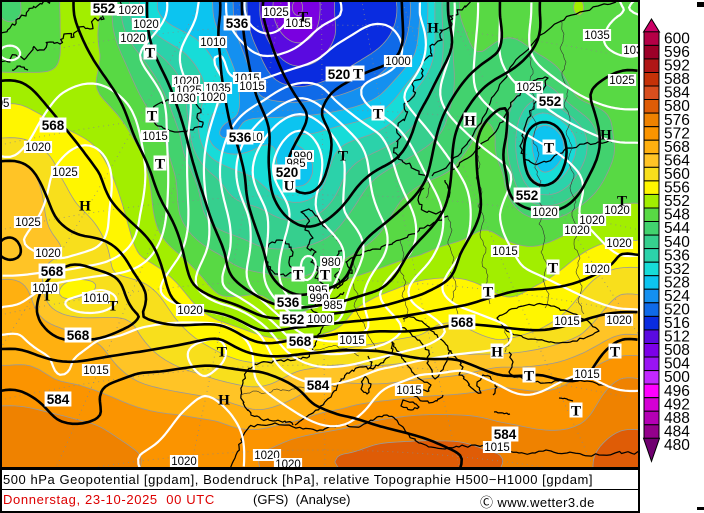  Describe the element at coordinates (183, 99) in the screenshot. I see `svg-text: 1030` at that location.